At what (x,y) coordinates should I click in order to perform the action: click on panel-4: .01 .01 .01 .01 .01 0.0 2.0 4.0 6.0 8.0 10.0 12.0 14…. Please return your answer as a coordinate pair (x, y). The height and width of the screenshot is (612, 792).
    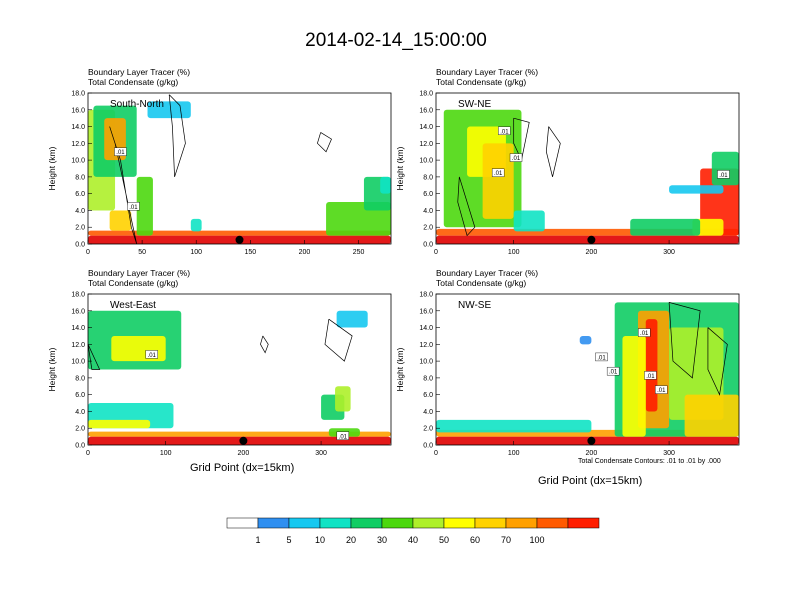
    Looking at the image, I should click on (567, 362).